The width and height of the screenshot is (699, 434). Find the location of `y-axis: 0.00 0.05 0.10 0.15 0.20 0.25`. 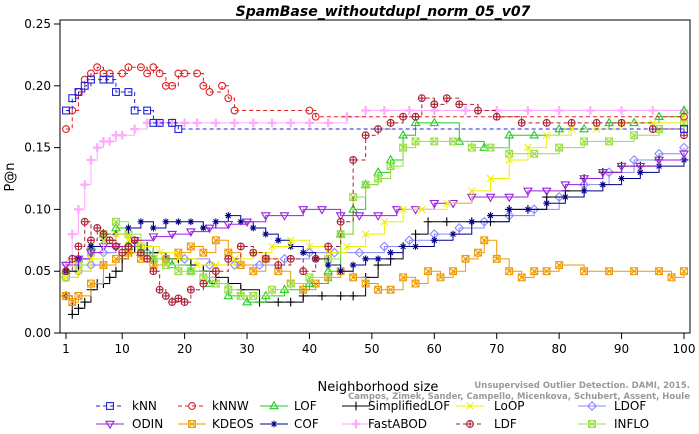

y-axis: 0.00 0.05 0.10 0.15 0.20 0.25 is located at coordinates (42, 178).